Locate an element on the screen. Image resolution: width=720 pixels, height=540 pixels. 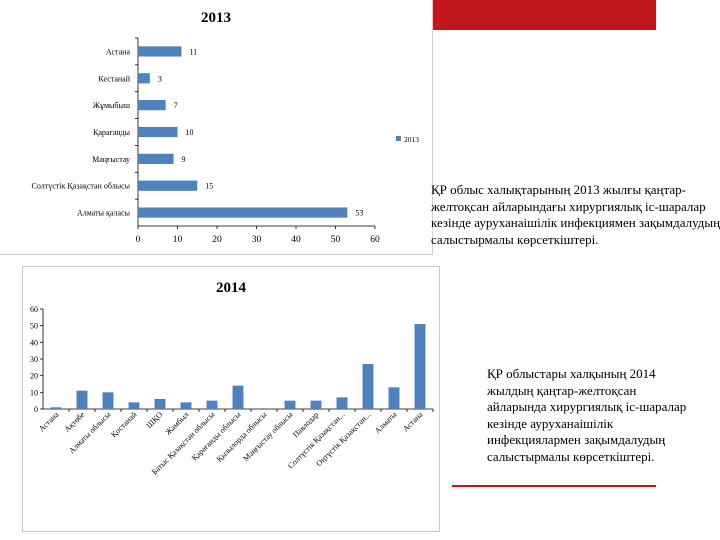
y-tick-label: 50 is located at coordinates (34, 326).